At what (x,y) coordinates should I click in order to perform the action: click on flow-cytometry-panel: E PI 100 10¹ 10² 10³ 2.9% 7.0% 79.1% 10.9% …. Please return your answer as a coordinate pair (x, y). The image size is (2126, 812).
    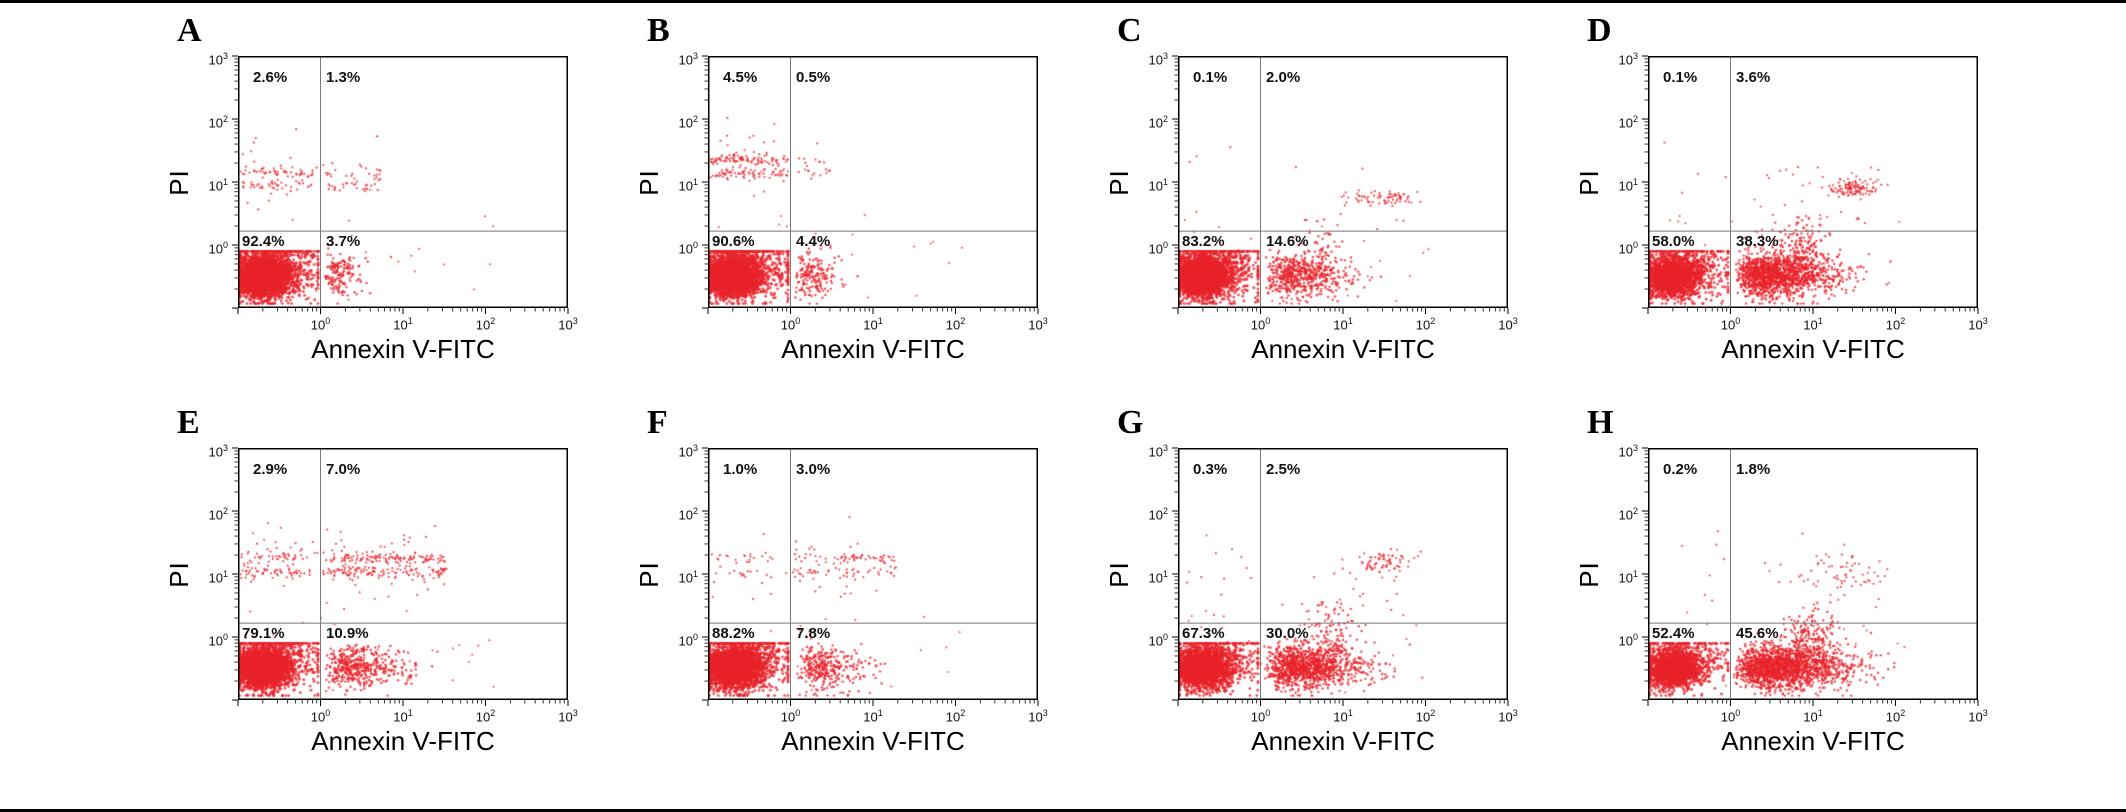
    Looking at the image, I should click on (358, 600).